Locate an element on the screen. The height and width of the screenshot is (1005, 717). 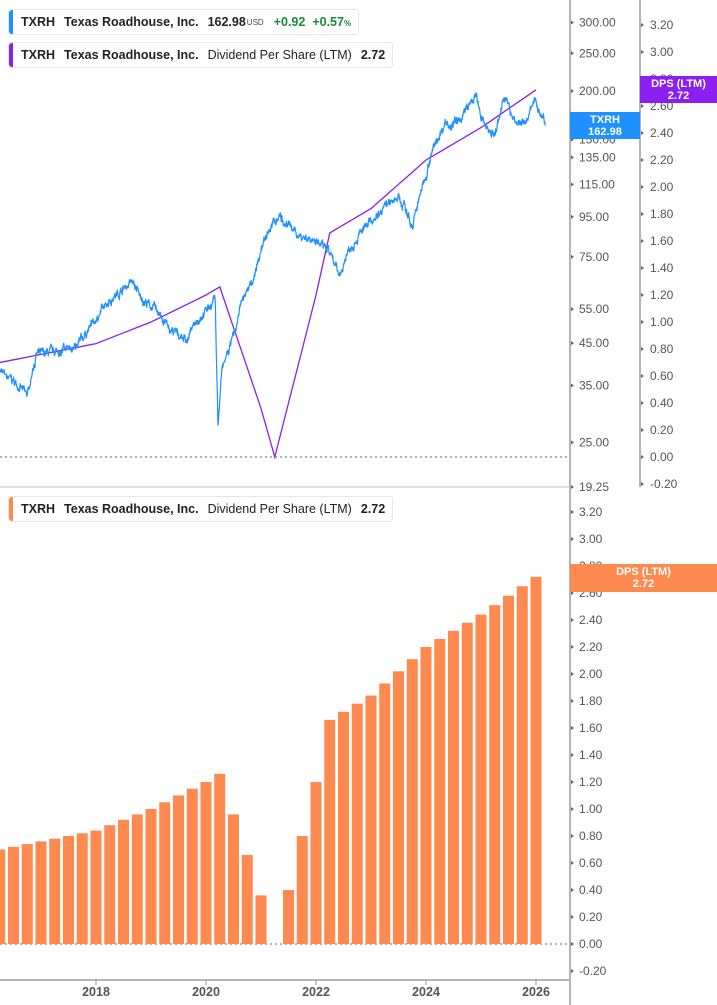
dps-axis-tick-label: 0.80 is located at coordinates (662, 349).